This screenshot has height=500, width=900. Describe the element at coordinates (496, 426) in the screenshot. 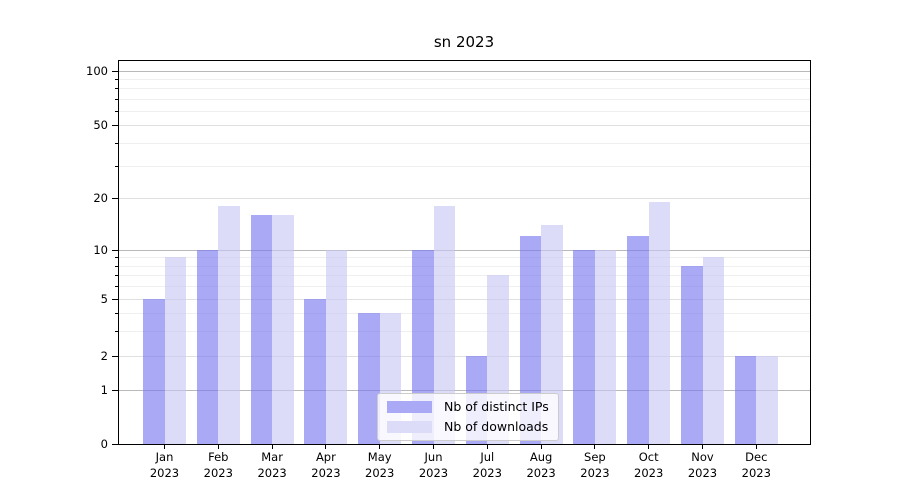

I see `legend-label-nb-of-downloads: Nb of downloads` at that location.